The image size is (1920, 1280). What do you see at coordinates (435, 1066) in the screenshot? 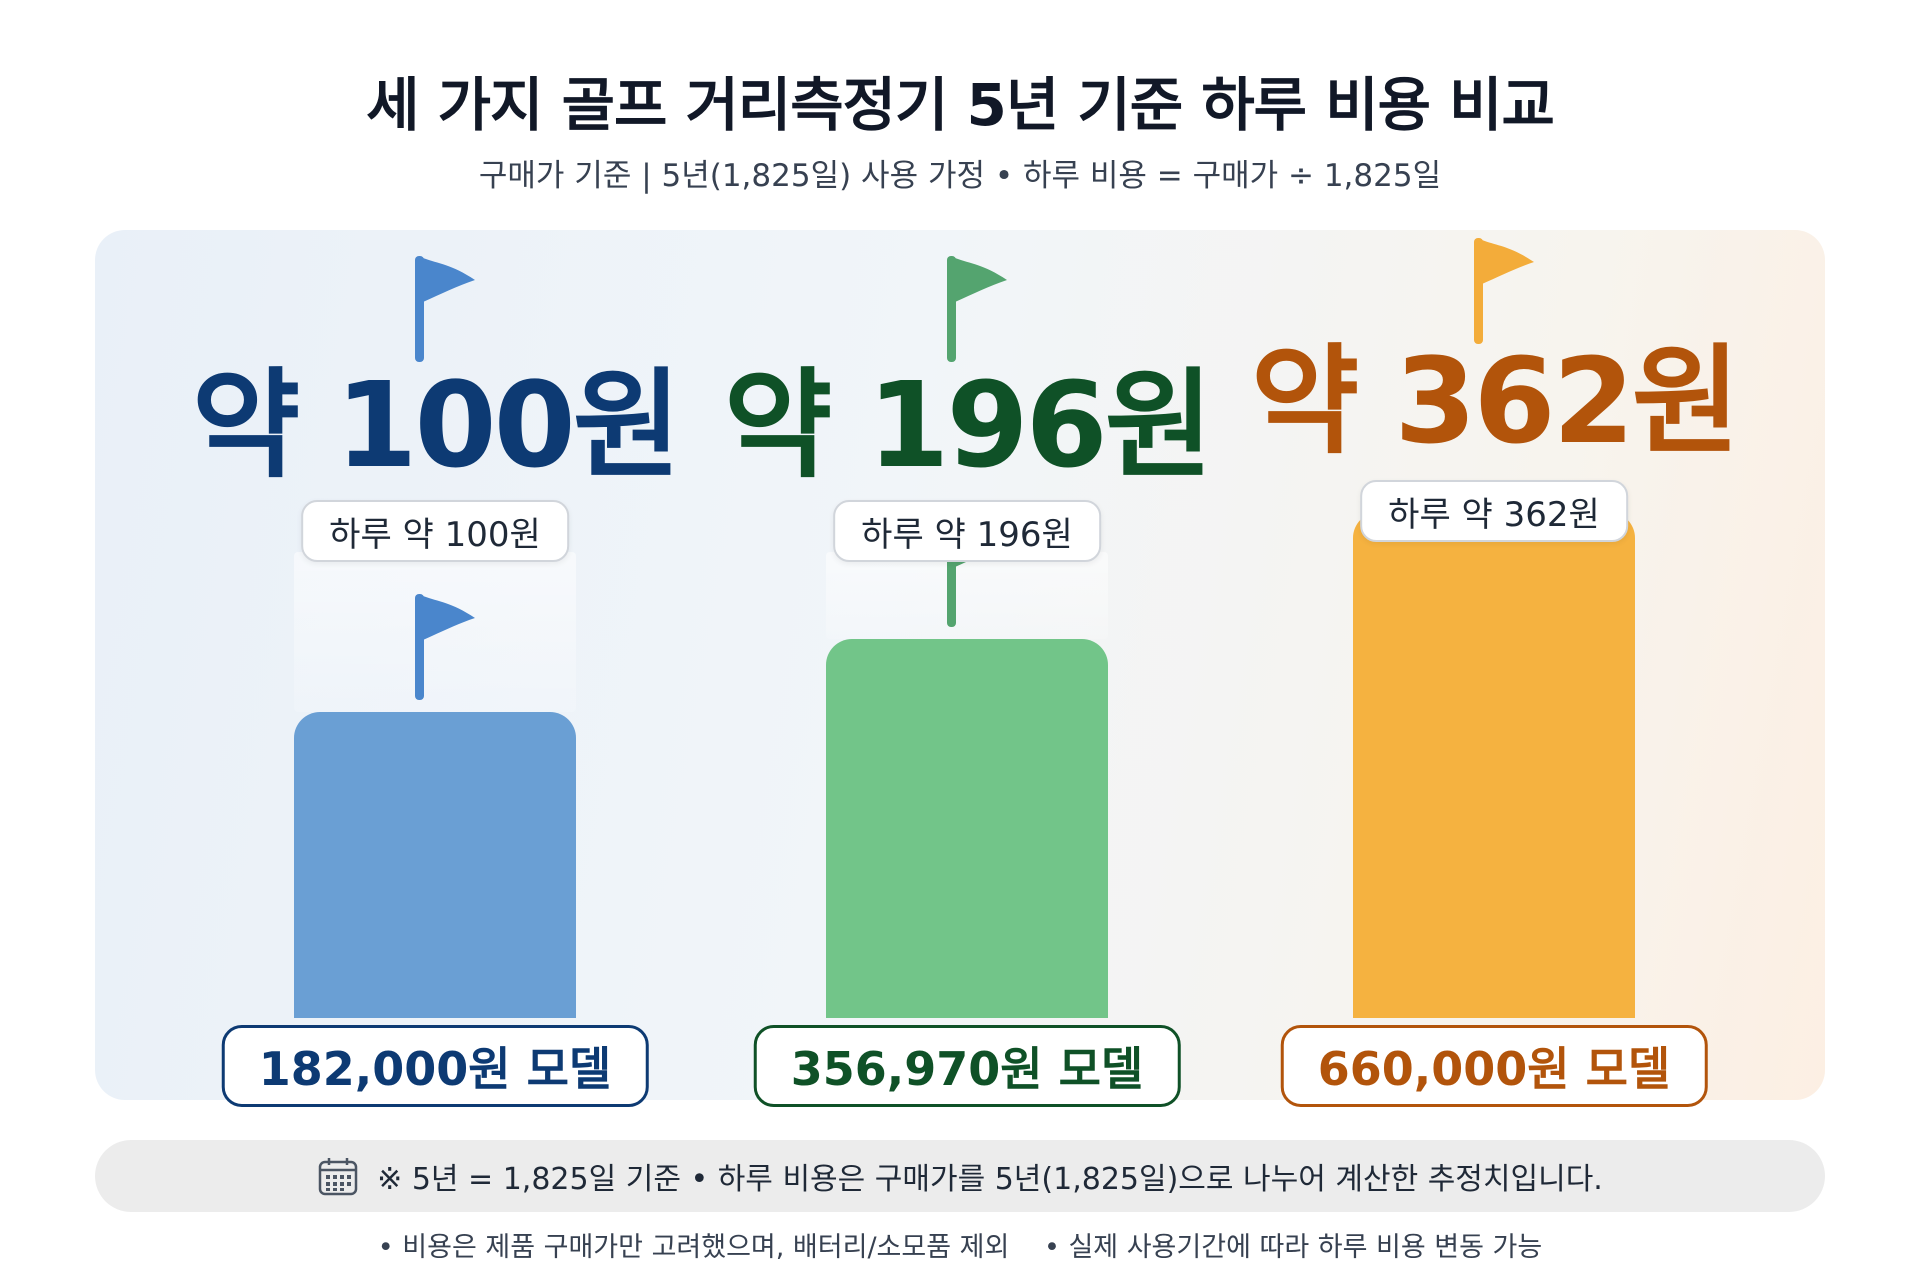
I see `category-label: 182,000원 모델` at bounding box center [435, 1066].